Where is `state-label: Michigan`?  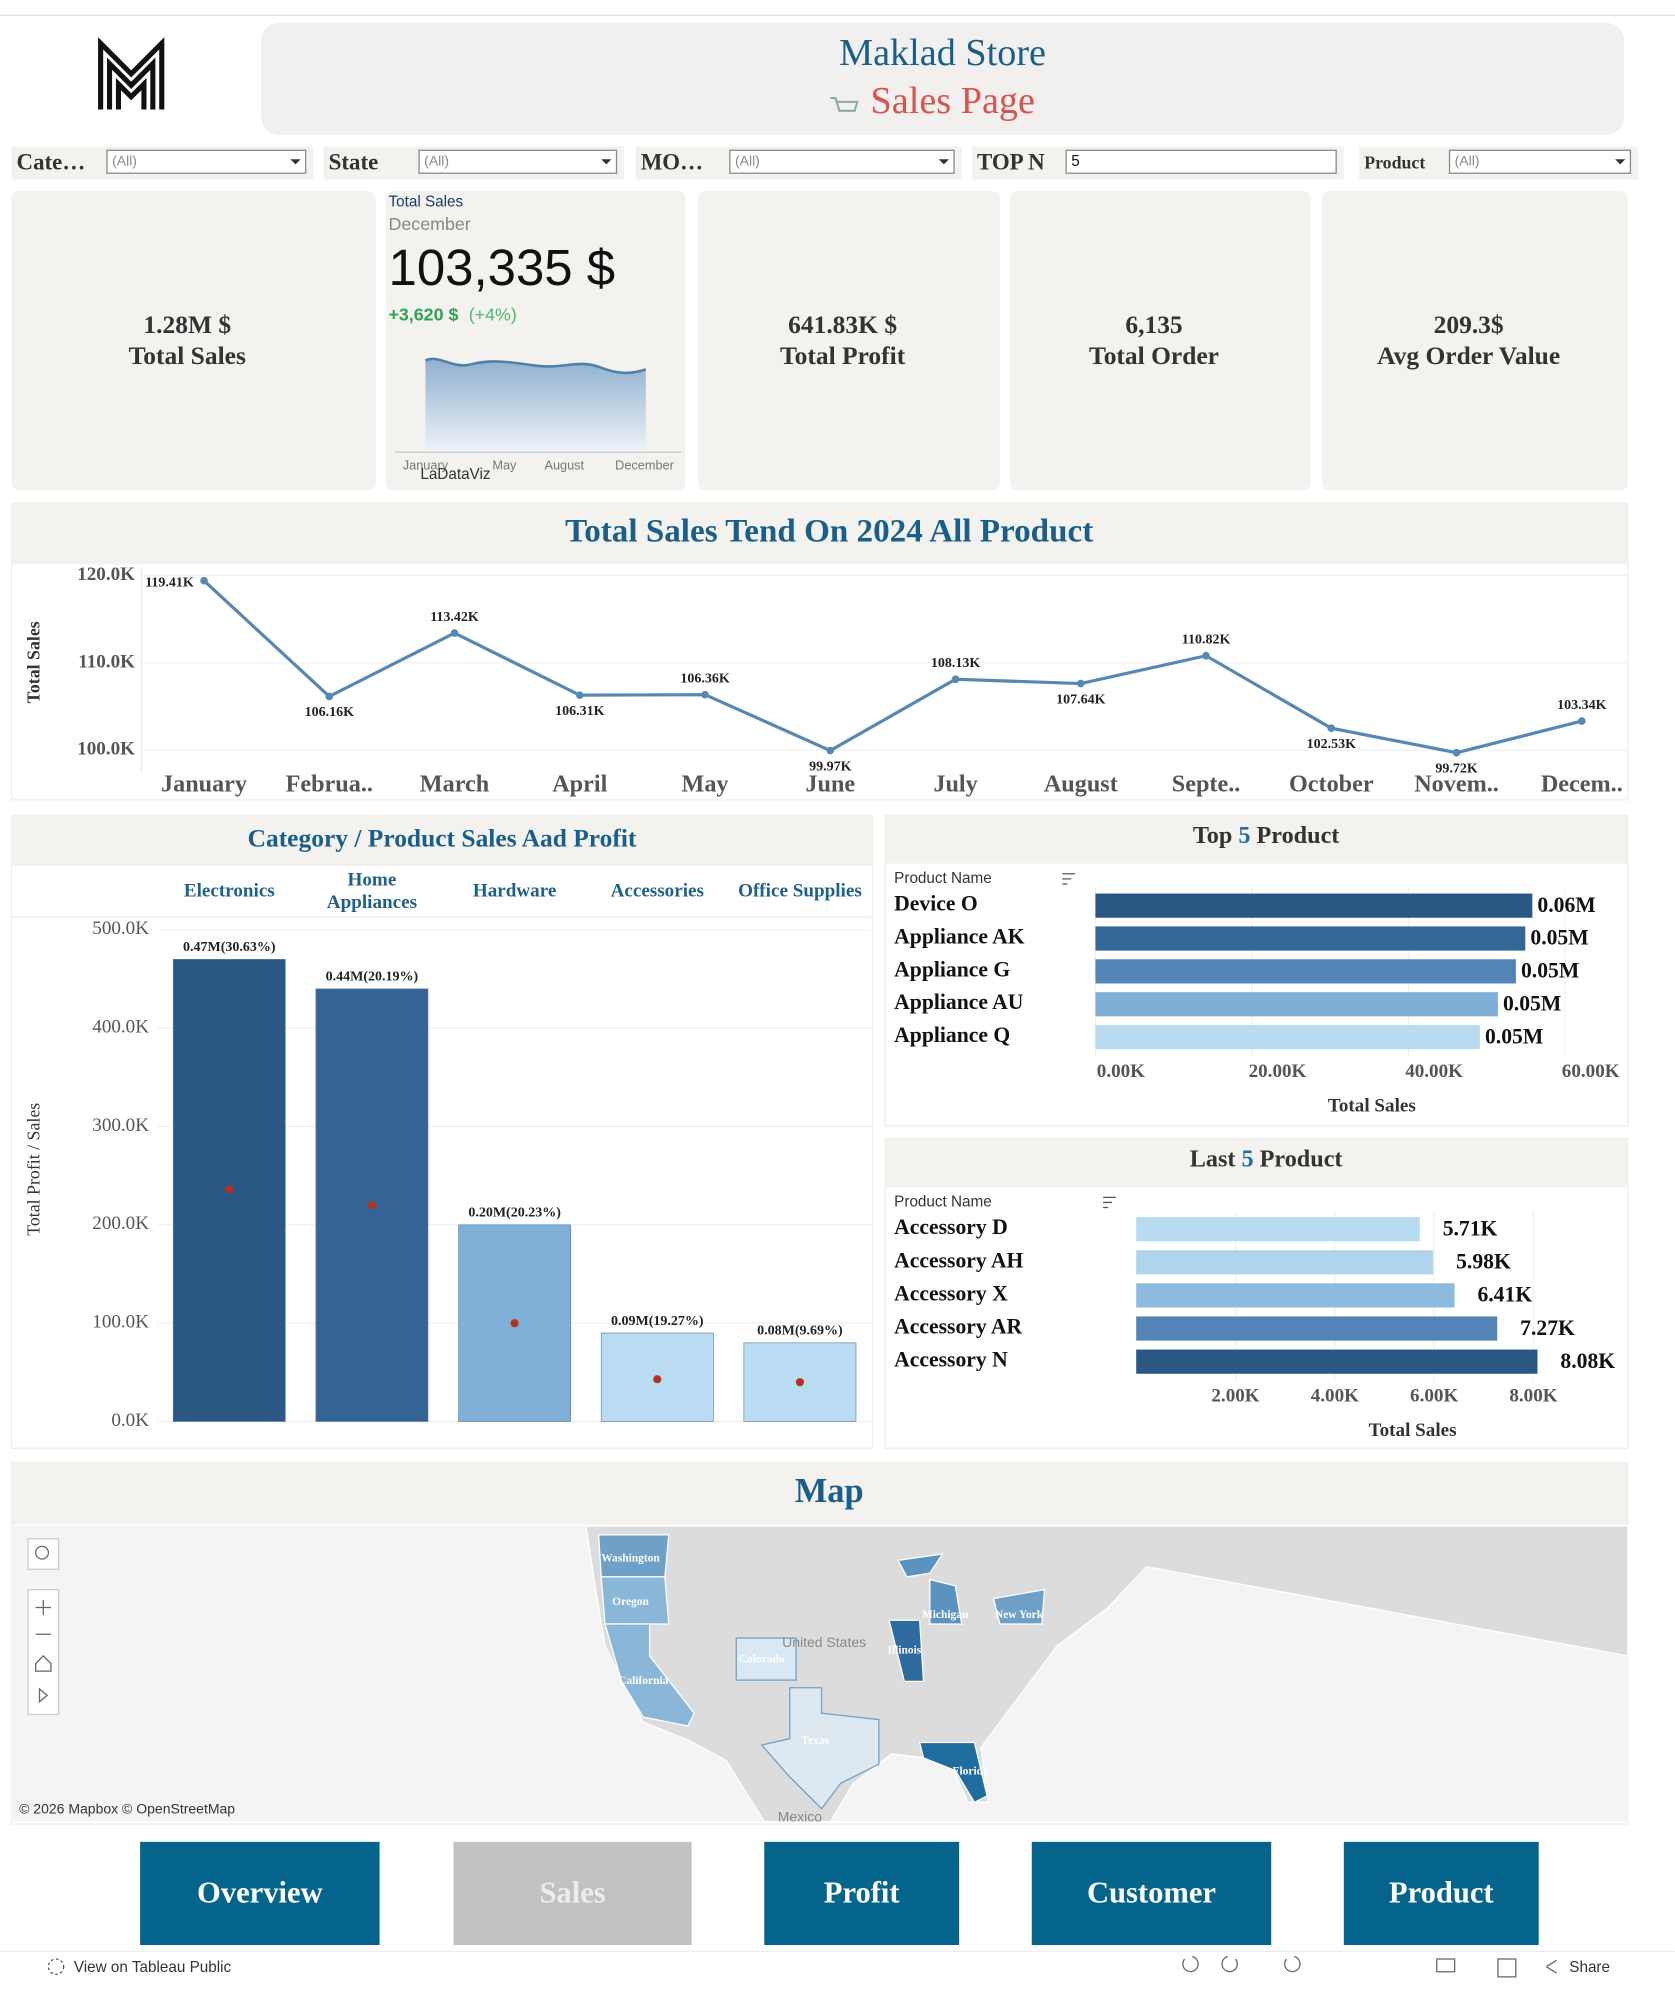
state-label: Michigan is located at coordinates (945, 1615).